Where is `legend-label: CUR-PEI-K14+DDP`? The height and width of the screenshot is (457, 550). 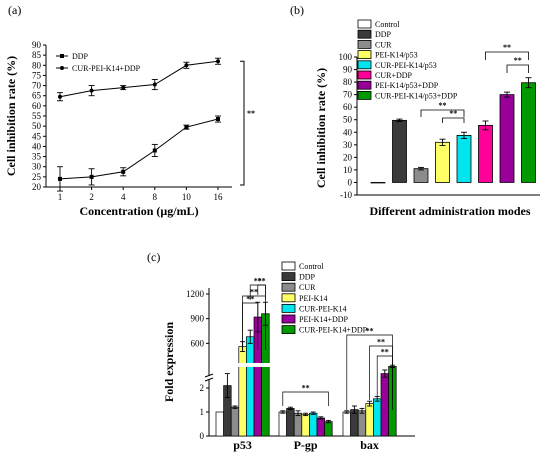
legend-label: CUR-PEI-K14+DDP is located at coordinates (106, 68).